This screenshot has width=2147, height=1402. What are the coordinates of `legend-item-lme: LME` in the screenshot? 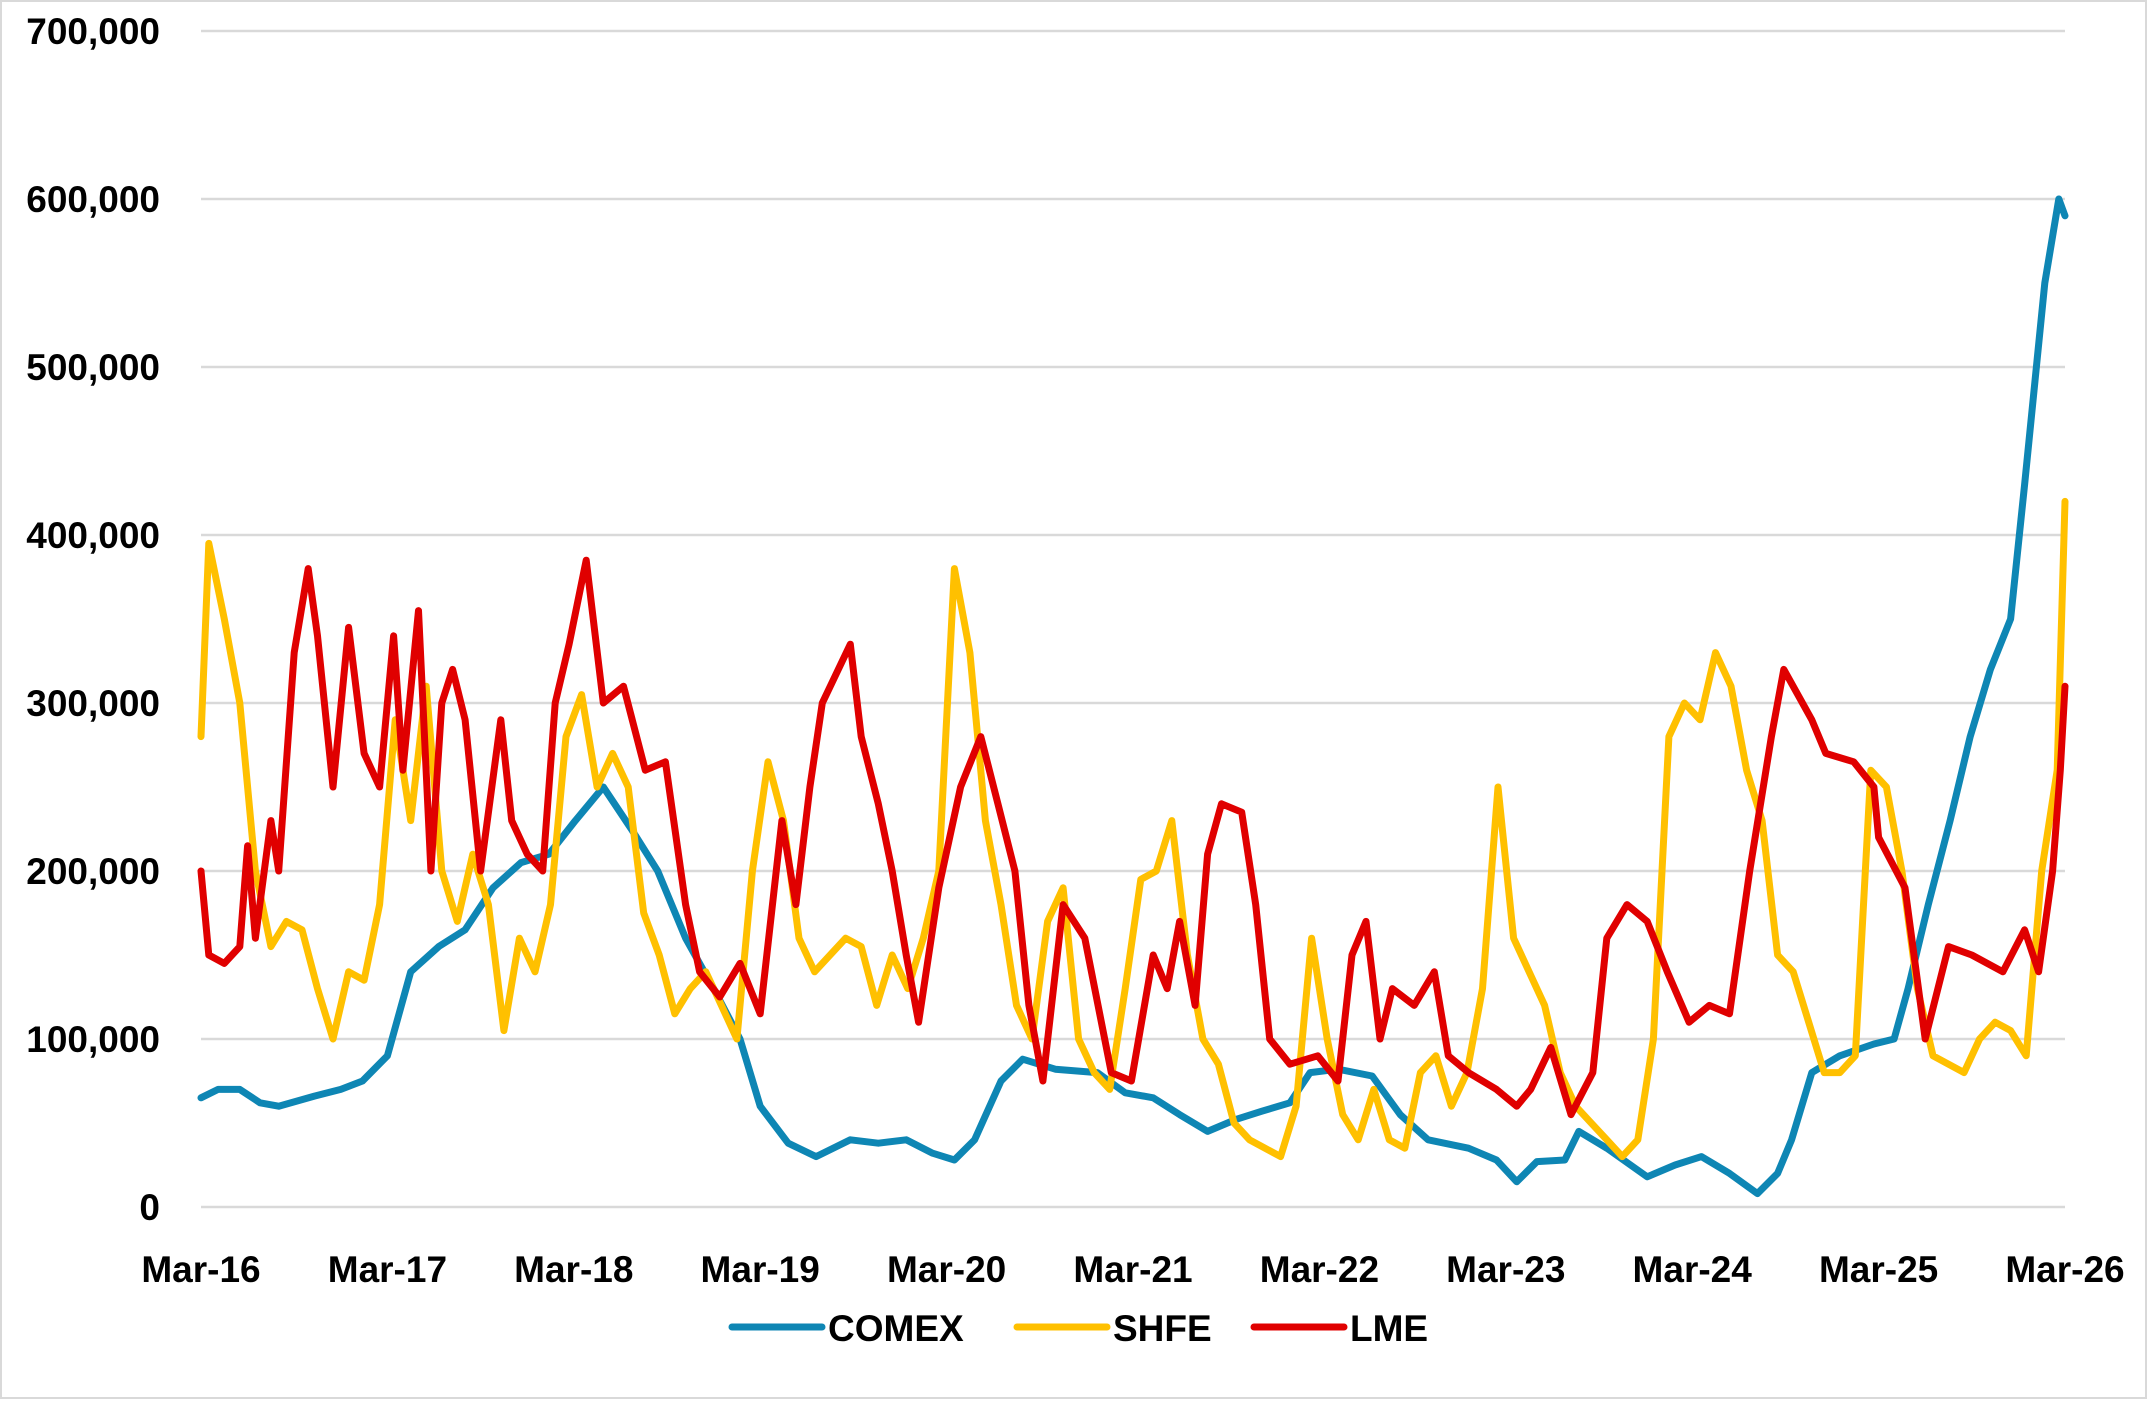 It's located at (1339, 1328).